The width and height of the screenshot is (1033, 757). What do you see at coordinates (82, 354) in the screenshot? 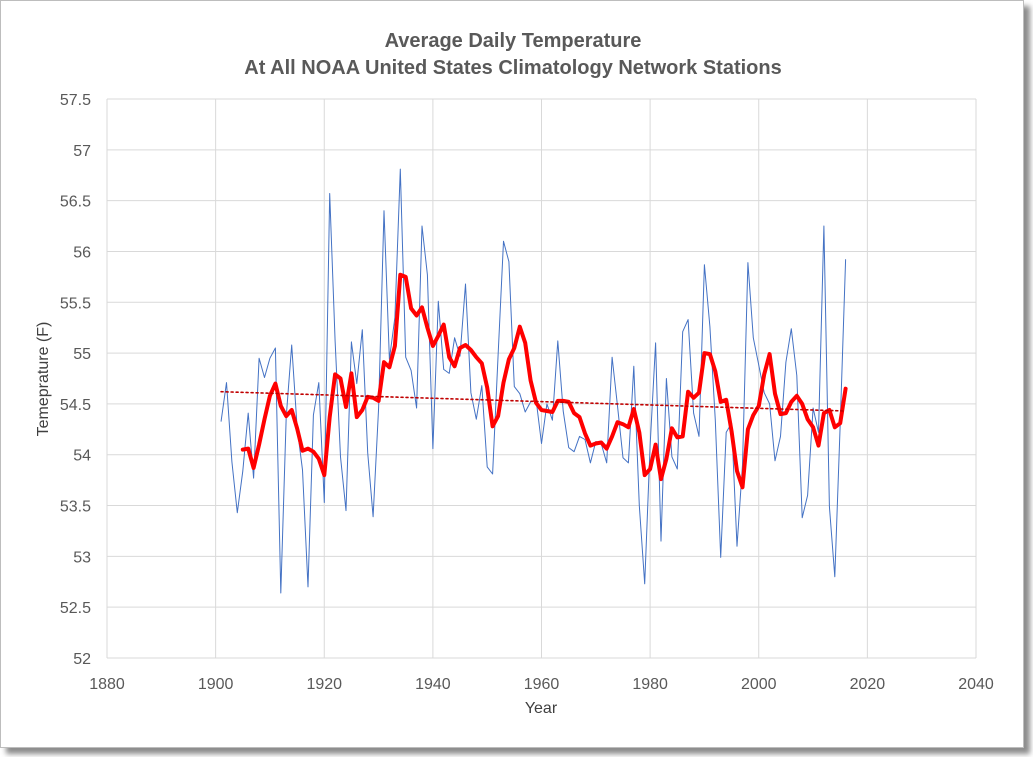
I see `y-tick-label: 55` at bounding box center [82, 354].